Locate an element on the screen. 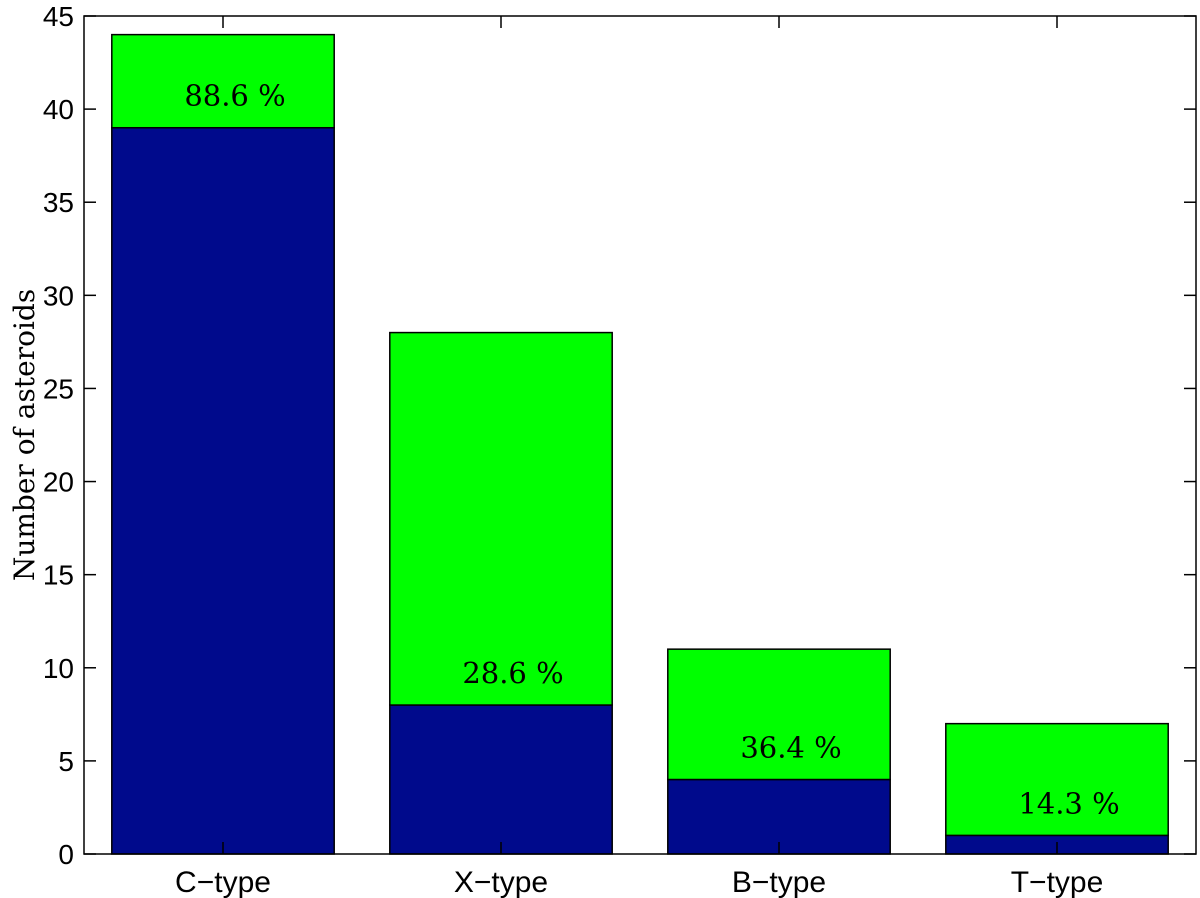  x-tick-label-1: X−type is located at coordinates (501, 882).